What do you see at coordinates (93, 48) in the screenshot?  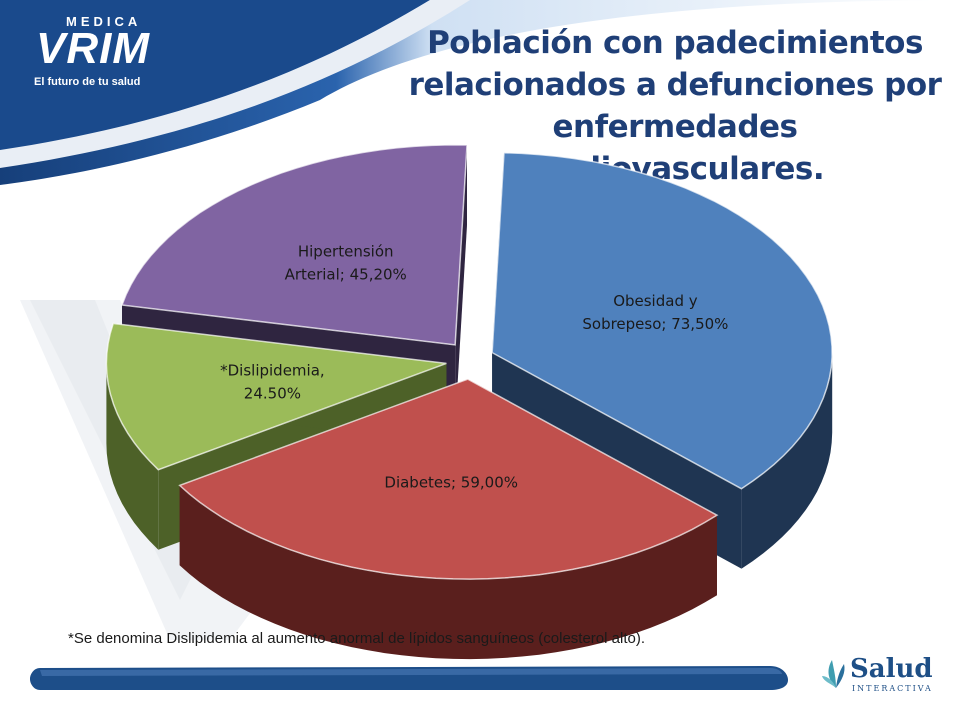 I see `logo-vrim-text: VRIM` at bounding box center [93, 48].